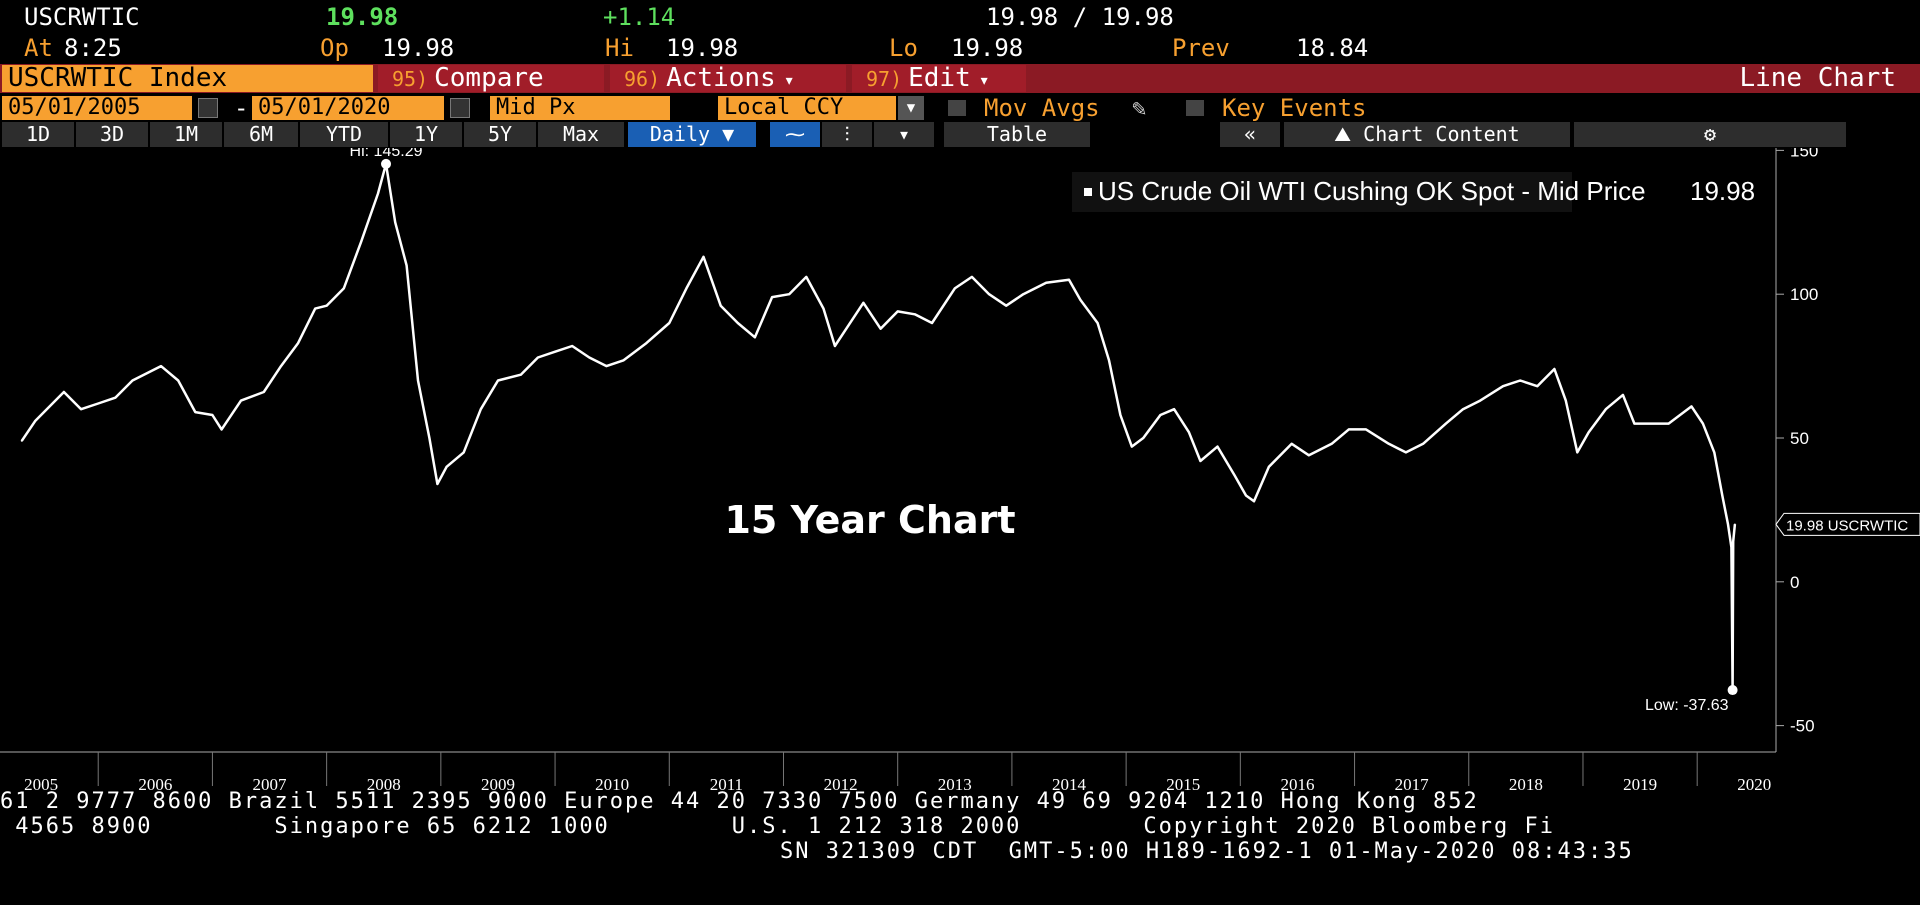 The height and width of the screenshot is (905, 1920). I want to click on compare-button: 95) Compare, so click(491, 78).